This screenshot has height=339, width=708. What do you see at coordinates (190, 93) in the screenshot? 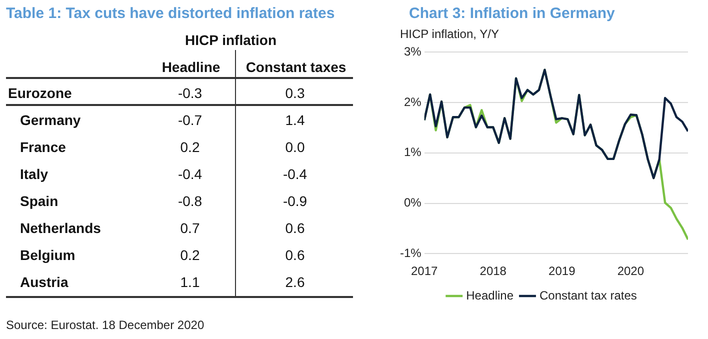
I see `data-label: -0.3` at bounding box center [190, 93].